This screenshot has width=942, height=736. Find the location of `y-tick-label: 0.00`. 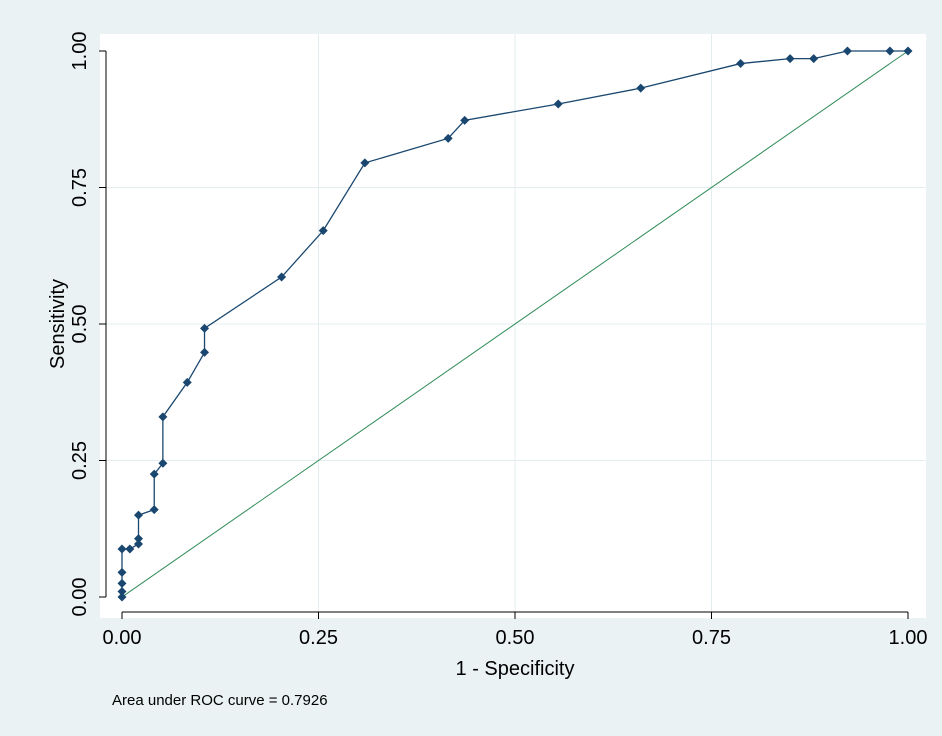

y-tick-label: 0.00 is located at coordinates (80, 597).